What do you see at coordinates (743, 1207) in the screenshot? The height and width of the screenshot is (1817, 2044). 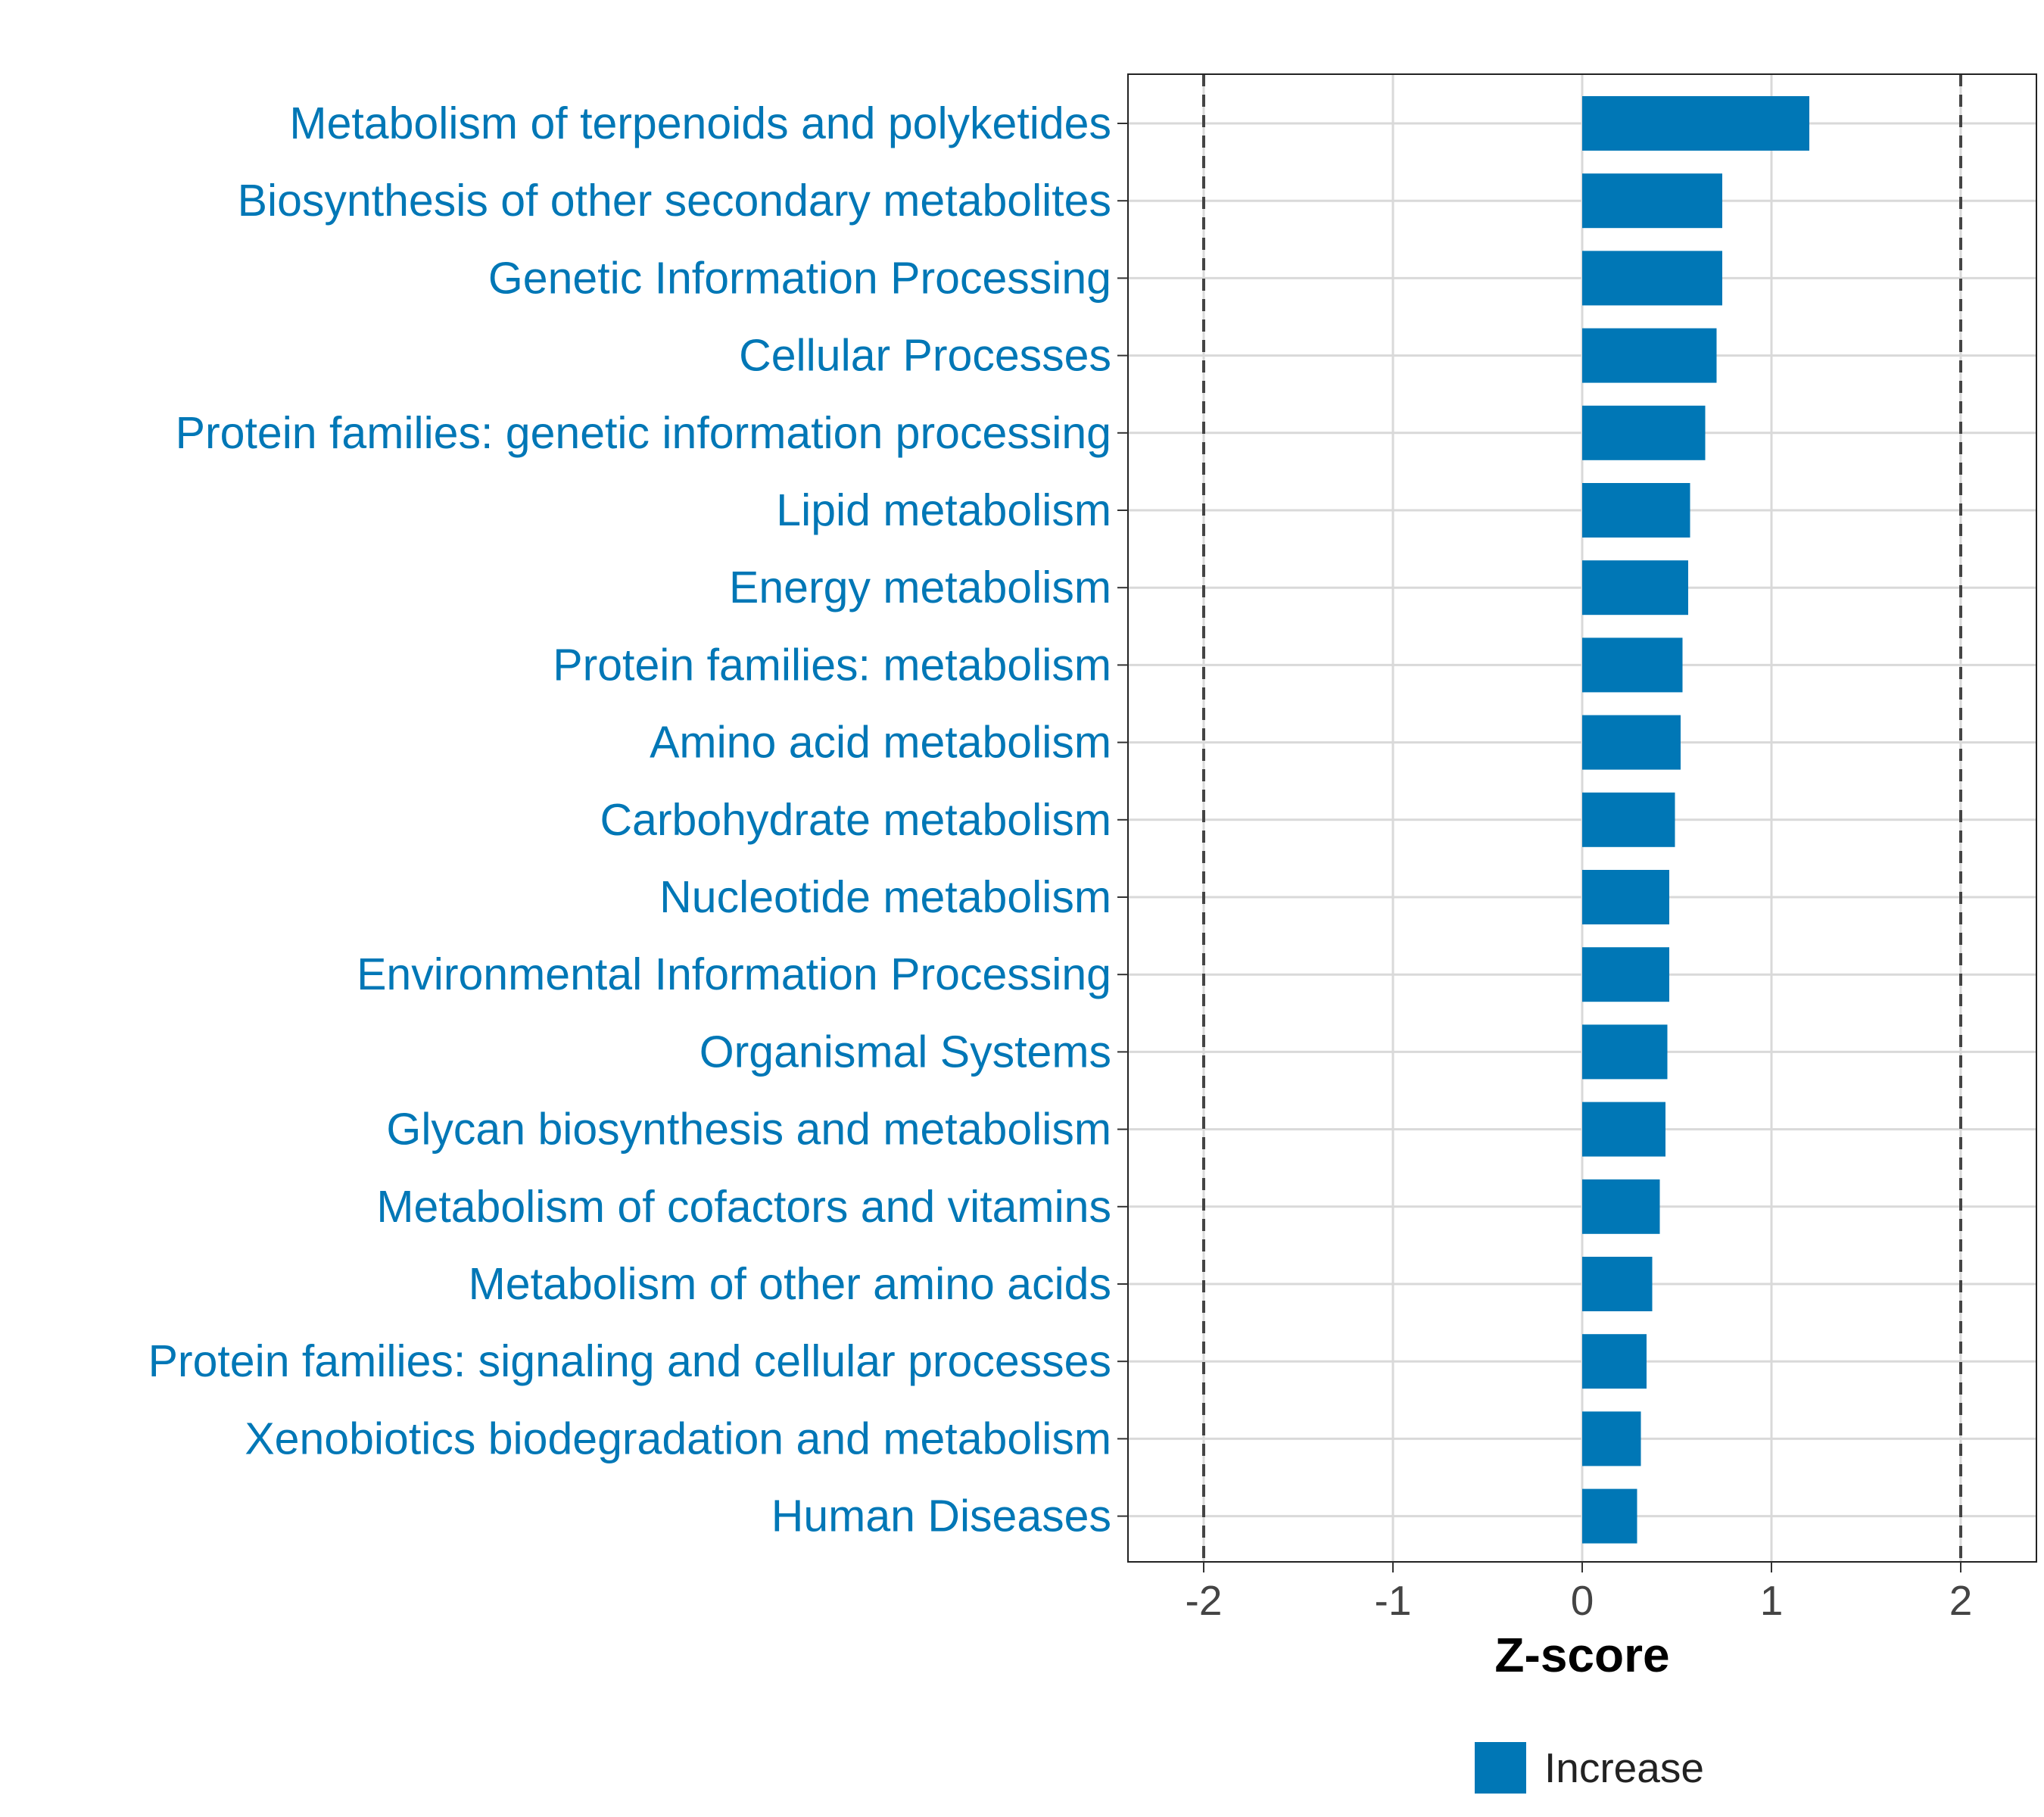 I see `category-label: Metabolism of cofactors and vitamins` at bounding box center [743, 1207].